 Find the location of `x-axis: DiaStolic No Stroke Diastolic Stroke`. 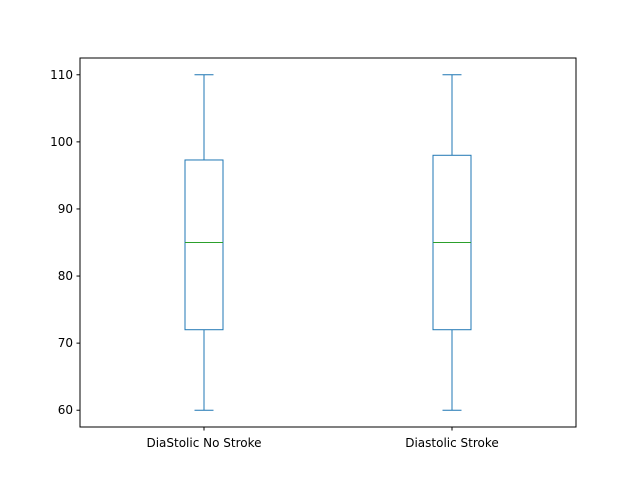

x-axis: DiaStolic No Stroke Diastolic Stroke is located at coordinates (322, 438).